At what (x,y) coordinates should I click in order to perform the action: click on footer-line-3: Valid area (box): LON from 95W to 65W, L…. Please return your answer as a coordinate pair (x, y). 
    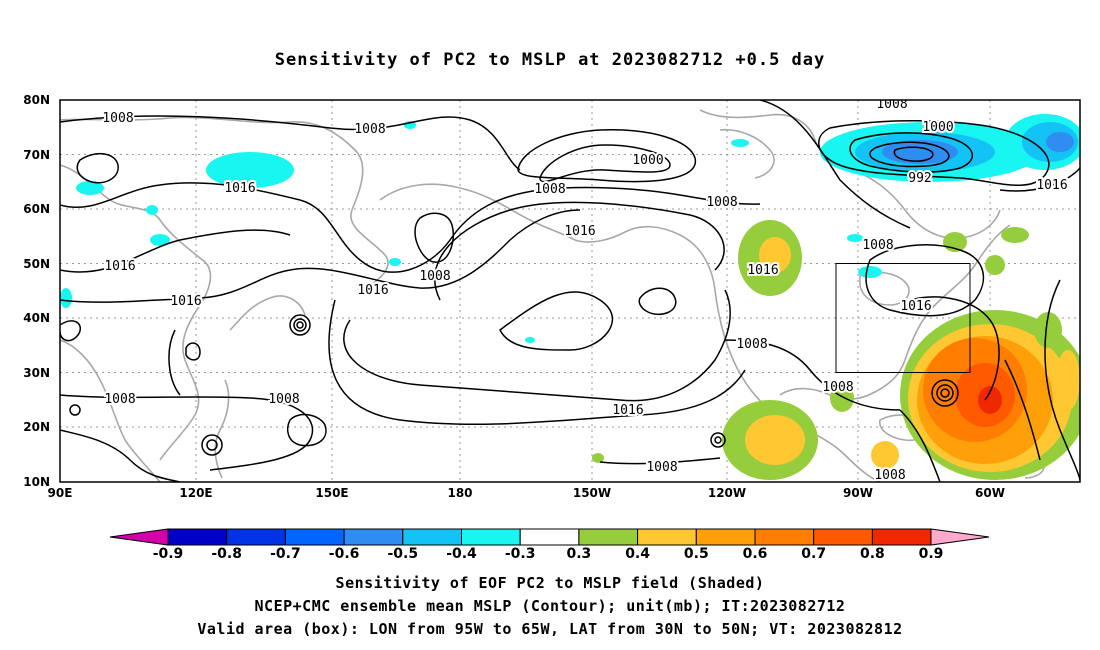
    Looking at the image, I should click on (550, 629).